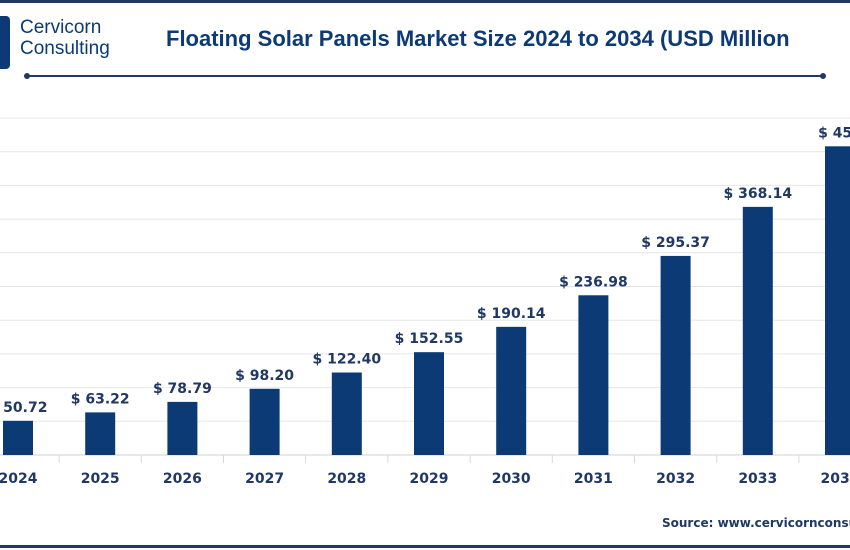 Image resolution: width=850 pixels, height=550 pixels. Describe the element at coordinates (593, 282) in the screenshot. I see `data-label-2031: $ 236.98` at that location.